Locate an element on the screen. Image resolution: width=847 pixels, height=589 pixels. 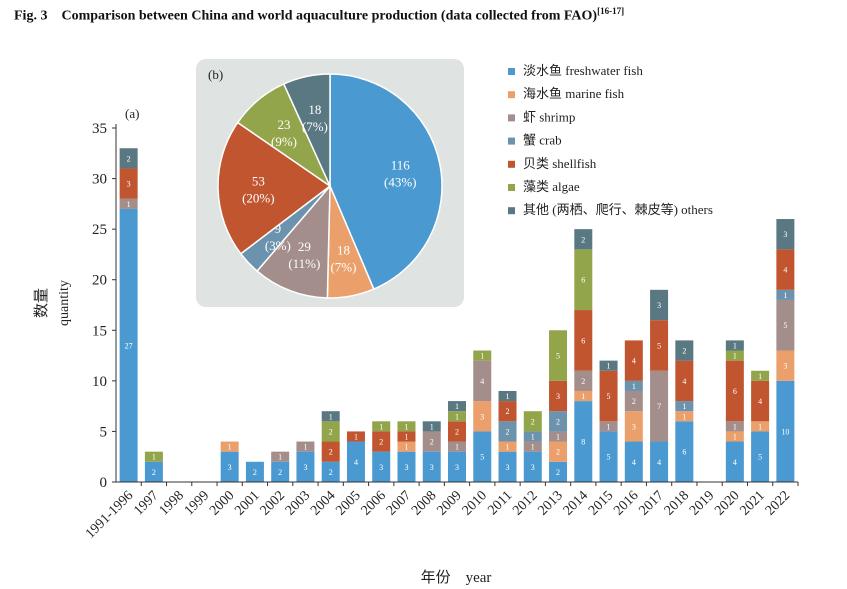
y-tick-label: 20 is located at coordinates (99, 281).